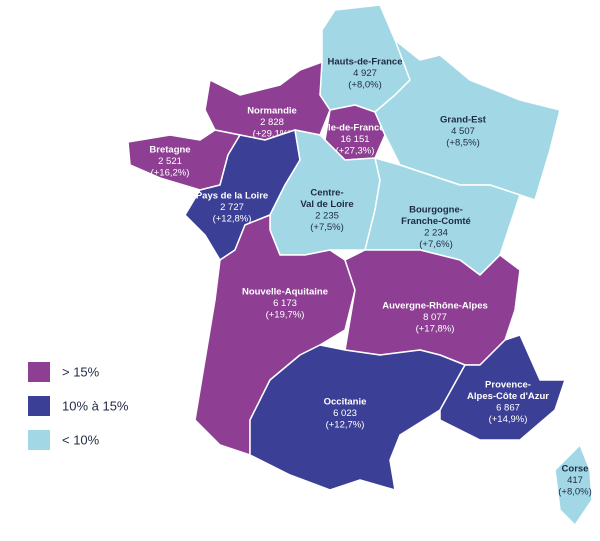 The width and height of the screenshot is (600, 541). Describe the element at coordinates (436, 233) in the screenshot. I see `region-count: 2 234` at that location.